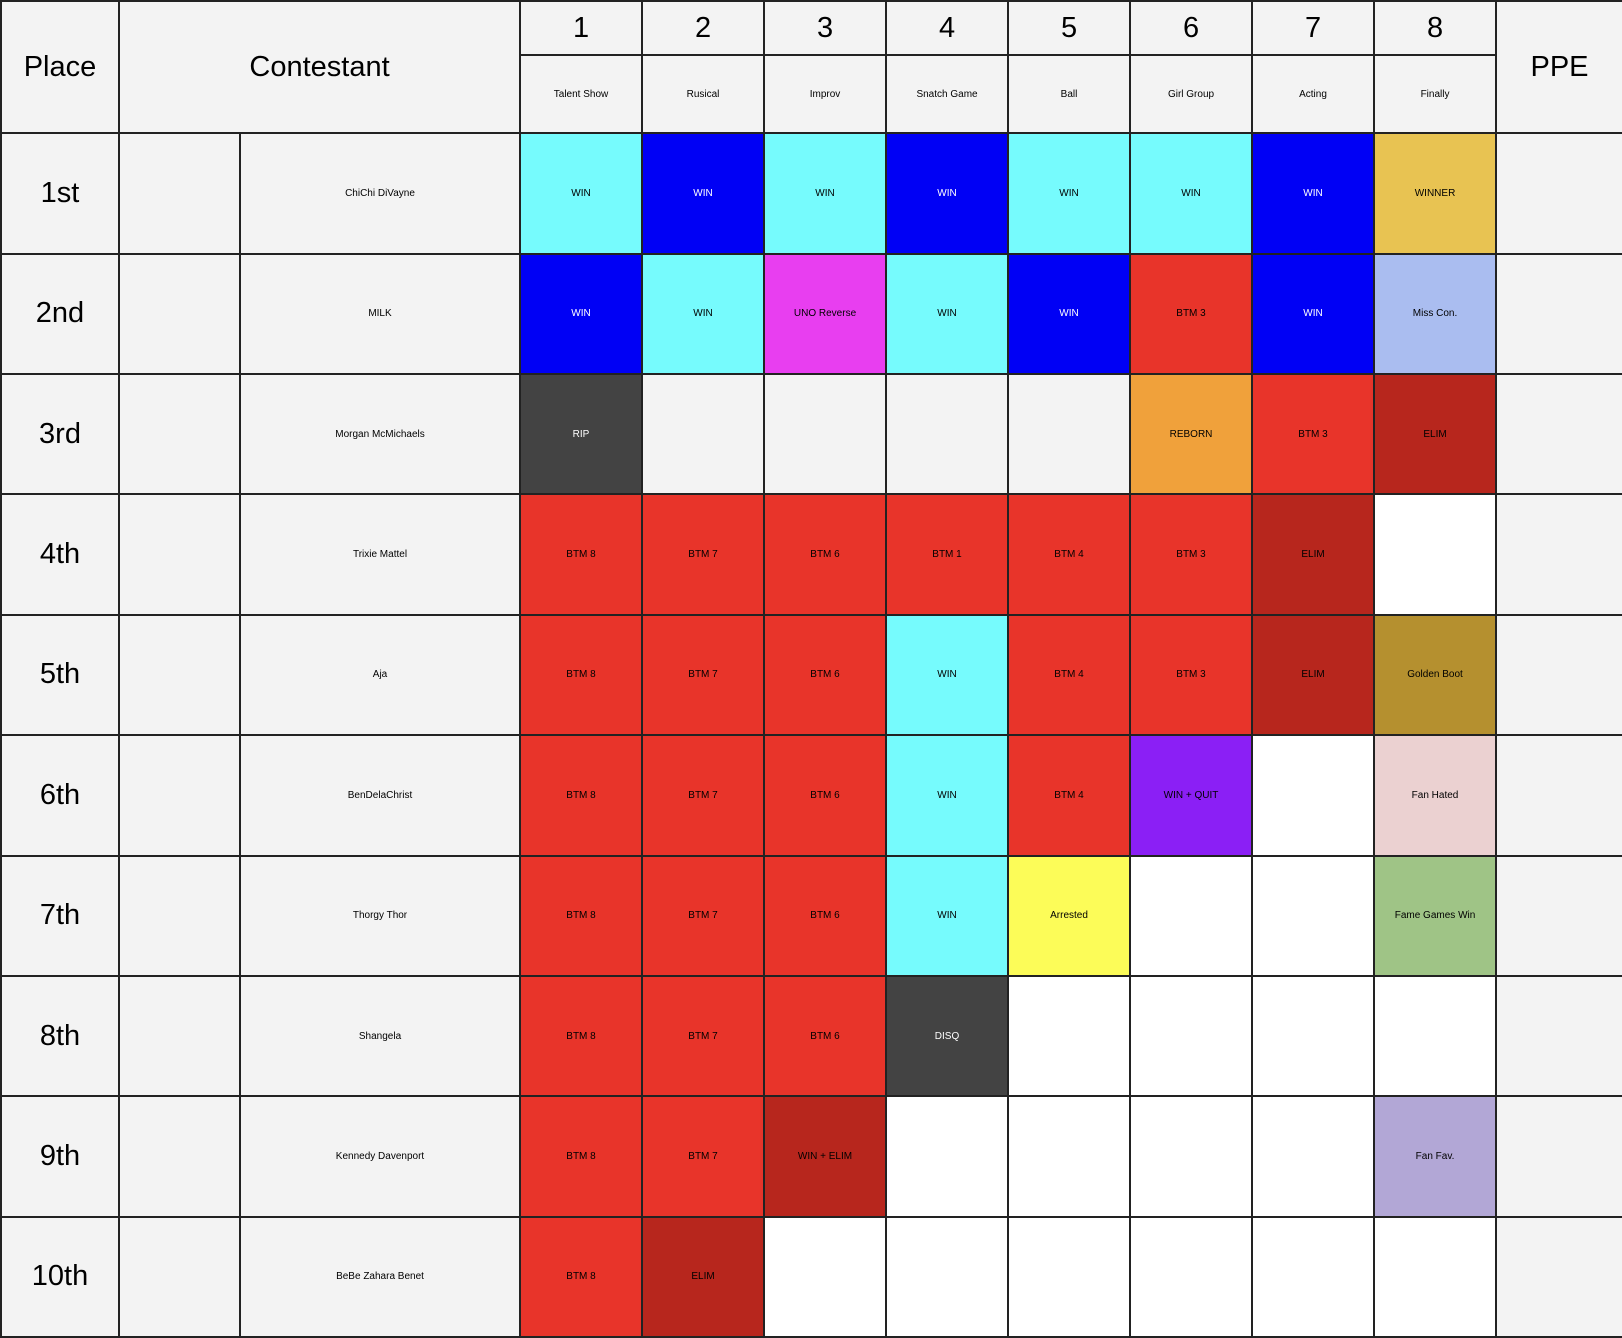 The height and width of the screenshot is (1338, 1622). Describe the element at coordinates (60, 67) in the screenshot. I see `header-place: Place` at that location.